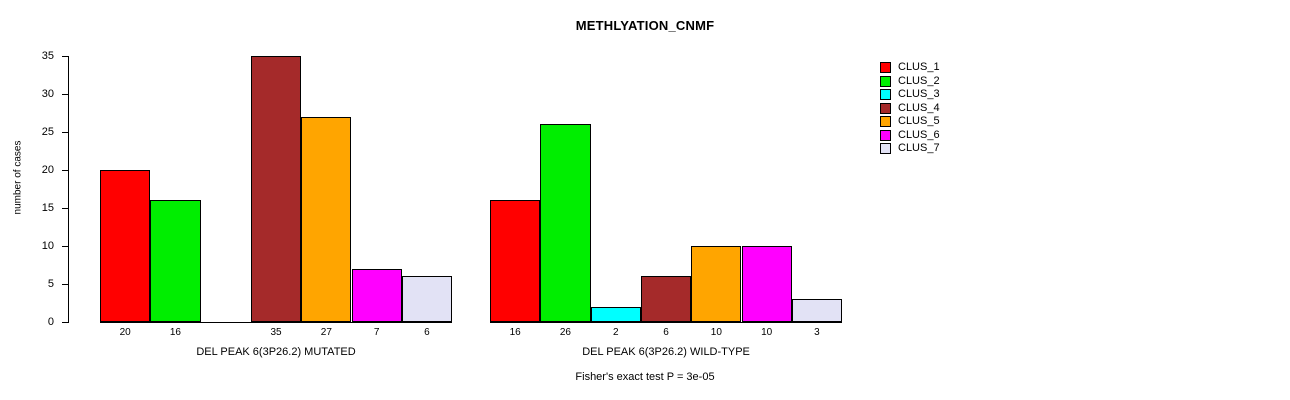 Image resolution: width=1290 pixels, height=400 pixels. What do you see at coordinates (817, 332) in the screenshot?
I see `bar-value-label: 3` at bounding box center [817, 332].